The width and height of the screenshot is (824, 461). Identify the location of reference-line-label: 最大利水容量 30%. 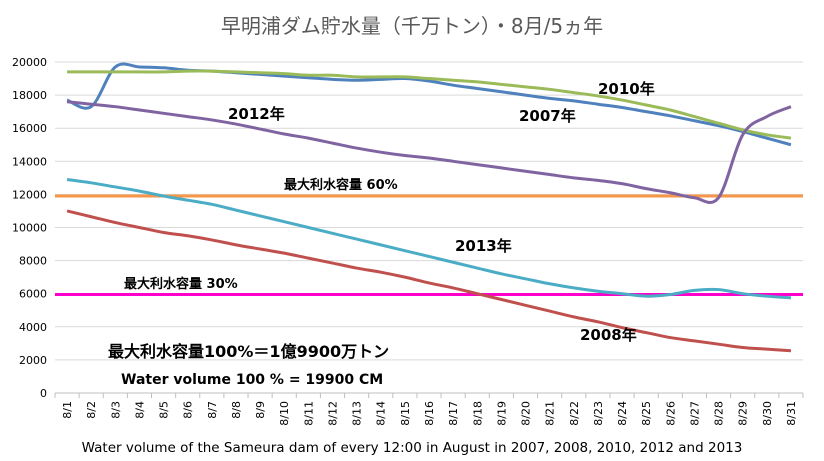
(181, 284).